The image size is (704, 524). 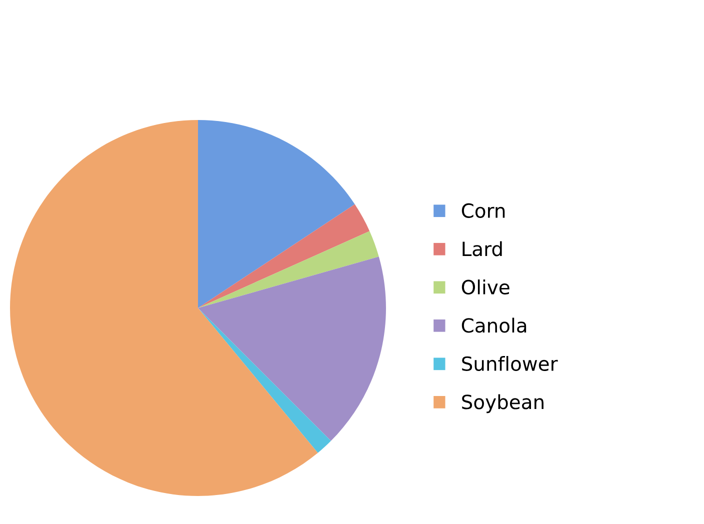 What do you see at coordinates (510, 364) in the screenshot?
I see `legend-label: Sunflower` at bounding box center [510, 364].